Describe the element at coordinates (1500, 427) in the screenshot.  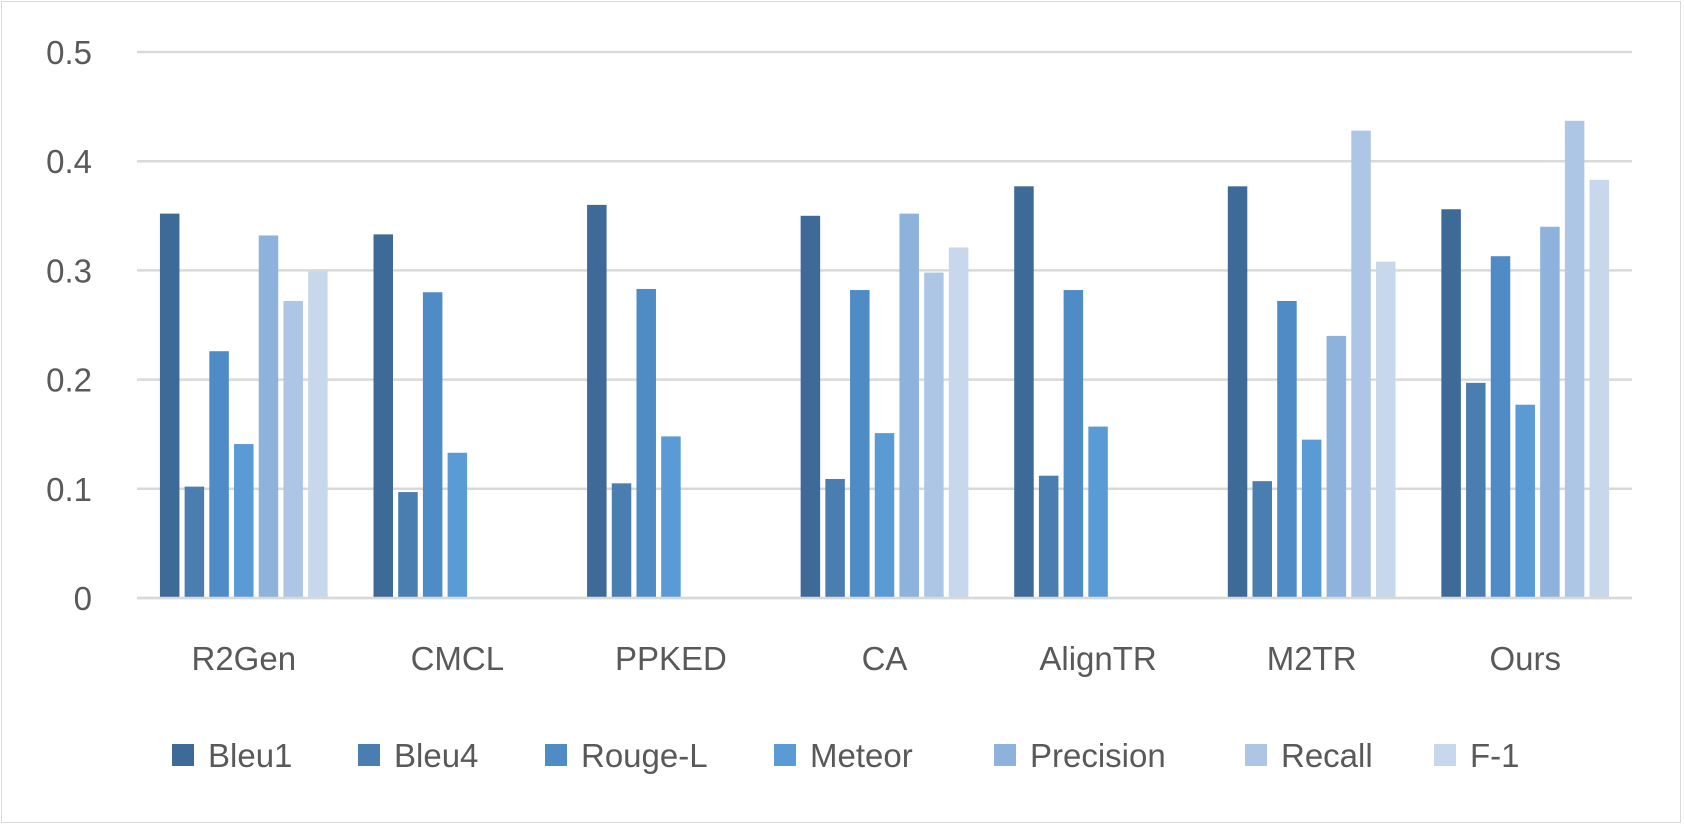
I see `bar-rouge-l-ours` at that location.